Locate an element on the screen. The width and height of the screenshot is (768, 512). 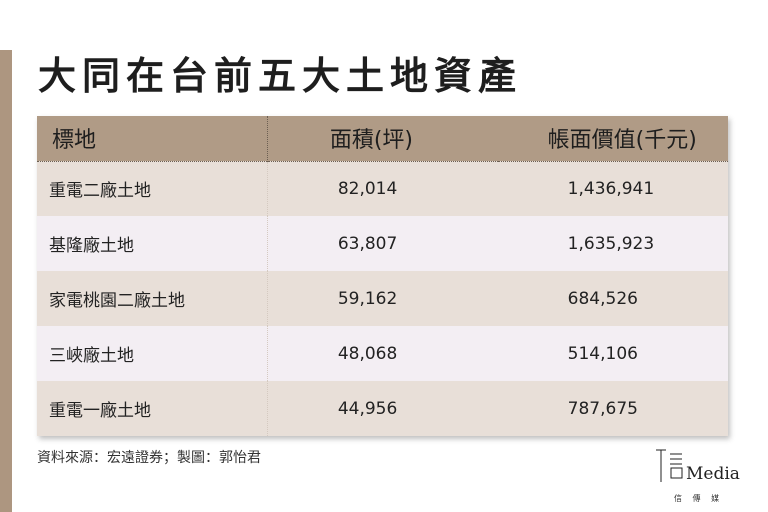
table-row: 重電二廠土地 82,014 1,436,941 is located at coordinates (382, 188).